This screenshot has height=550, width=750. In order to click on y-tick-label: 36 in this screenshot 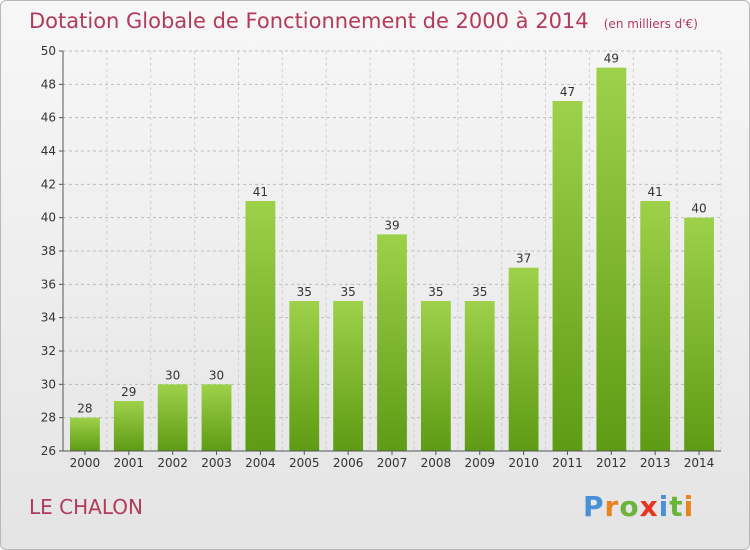, I will do `click(48, 284)`.